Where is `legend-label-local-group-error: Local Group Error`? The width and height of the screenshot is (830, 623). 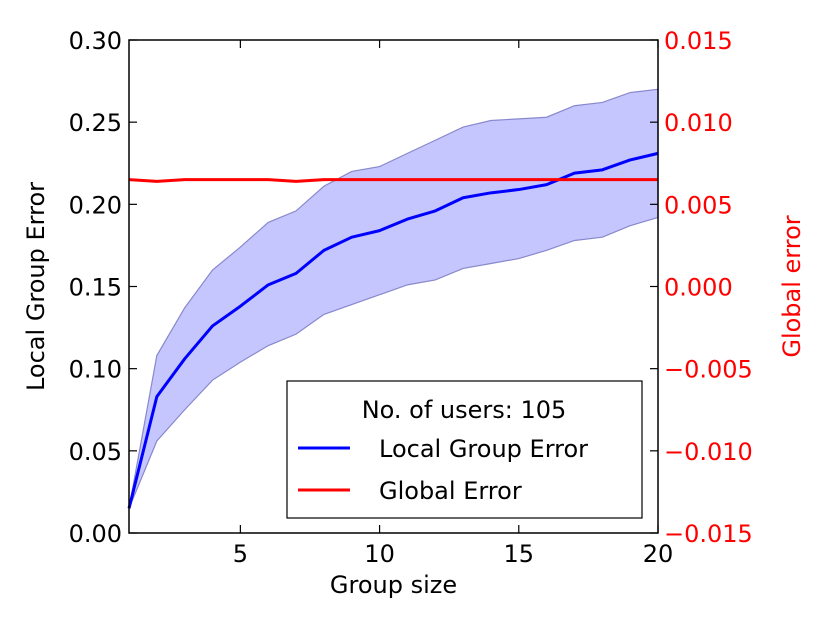
legend-label-local-group-error: Local Group Error is located at coordinates (483, 449).